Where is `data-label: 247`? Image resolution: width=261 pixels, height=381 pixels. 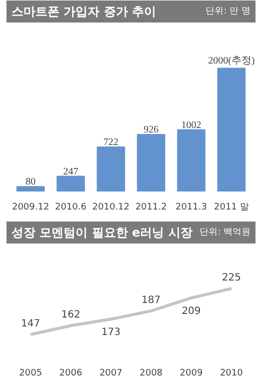 data-label: 247 is located at coordinates (70, 172).